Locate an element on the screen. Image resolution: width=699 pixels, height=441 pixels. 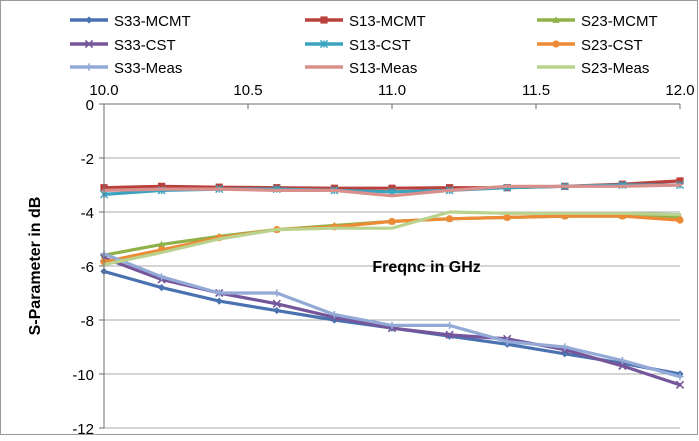
y-axis-title: S-Parameter in dB is located at coordinates (35, 266).